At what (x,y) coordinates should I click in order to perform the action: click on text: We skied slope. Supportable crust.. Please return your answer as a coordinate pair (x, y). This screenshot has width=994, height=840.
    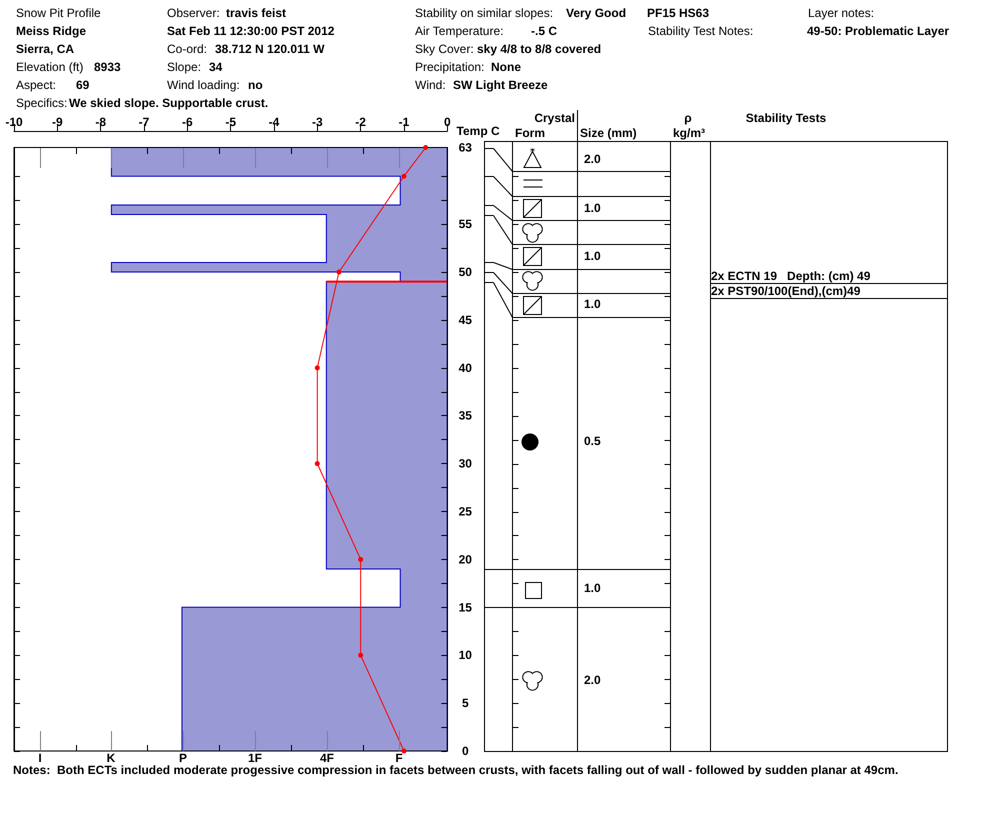
    Looking at the image, I should click on (168, 103).